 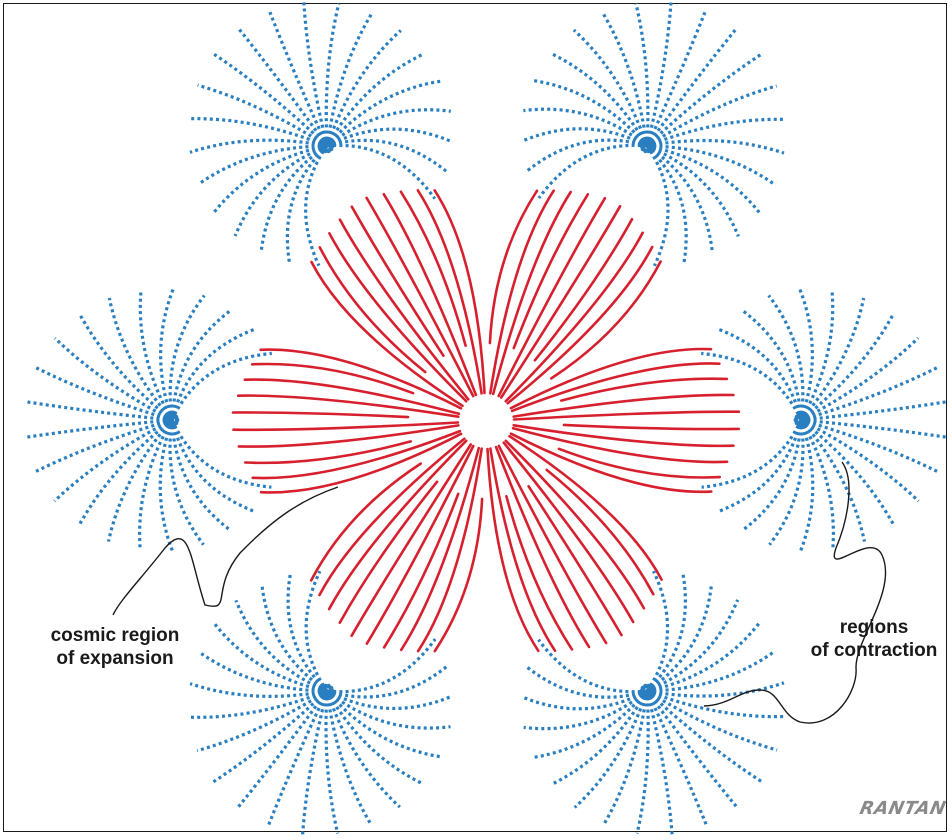 I want to click on artist-signature: RANTAN, so click(x=902, y=808).